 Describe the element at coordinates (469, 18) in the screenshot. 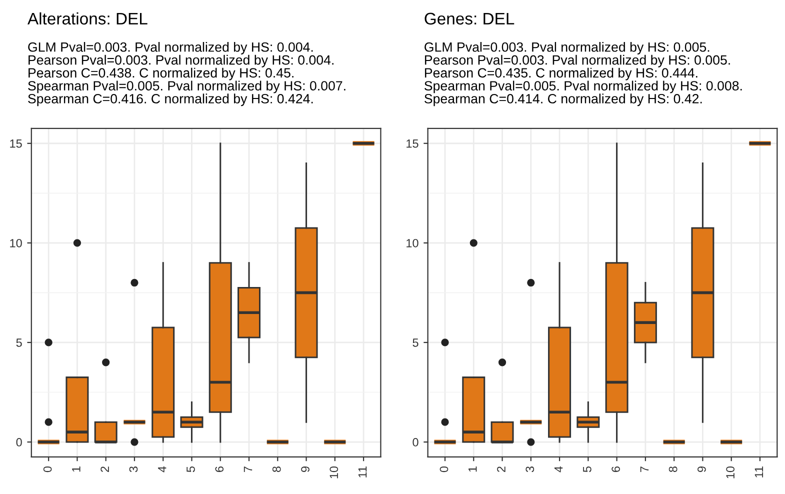

I see `chart-title: Genes: DEL` at that location.